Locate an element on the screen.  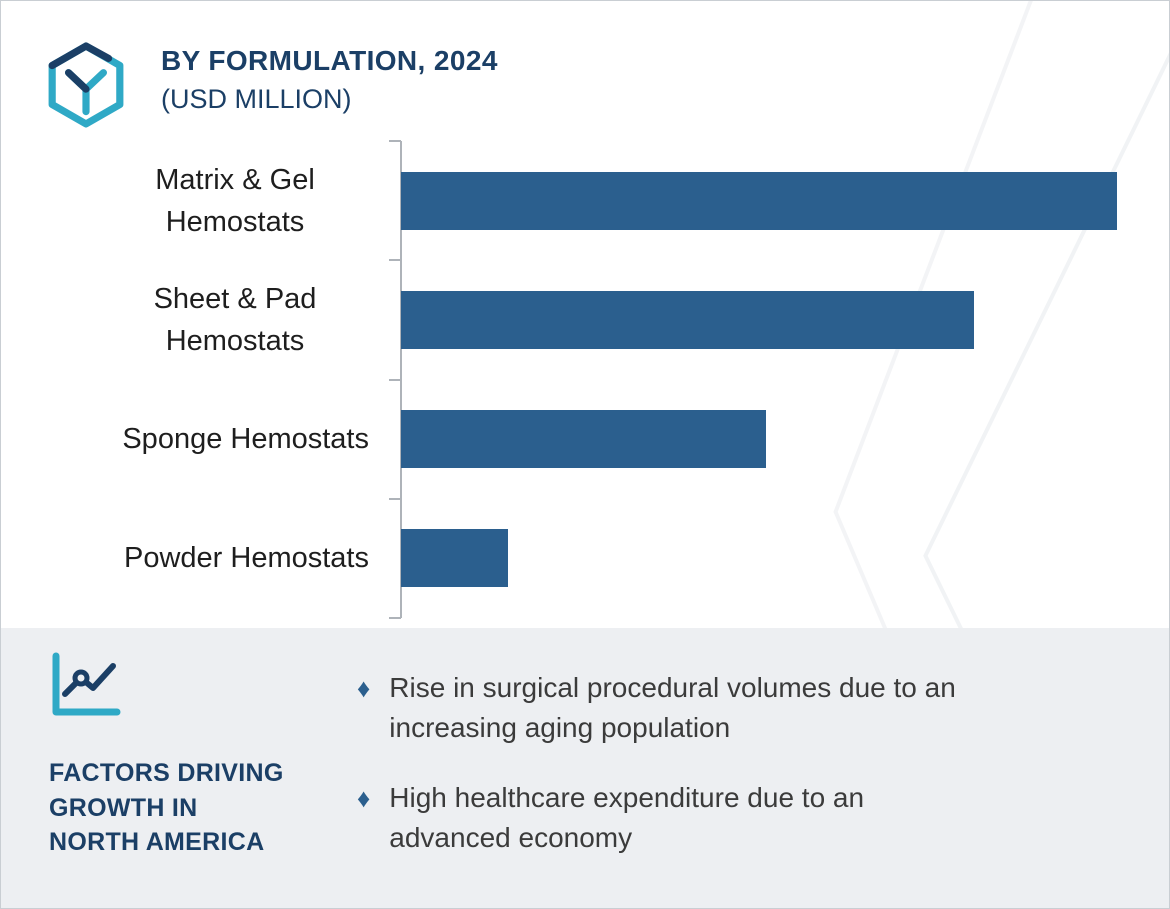
axis-ticks is located at coordinates (395, 379).